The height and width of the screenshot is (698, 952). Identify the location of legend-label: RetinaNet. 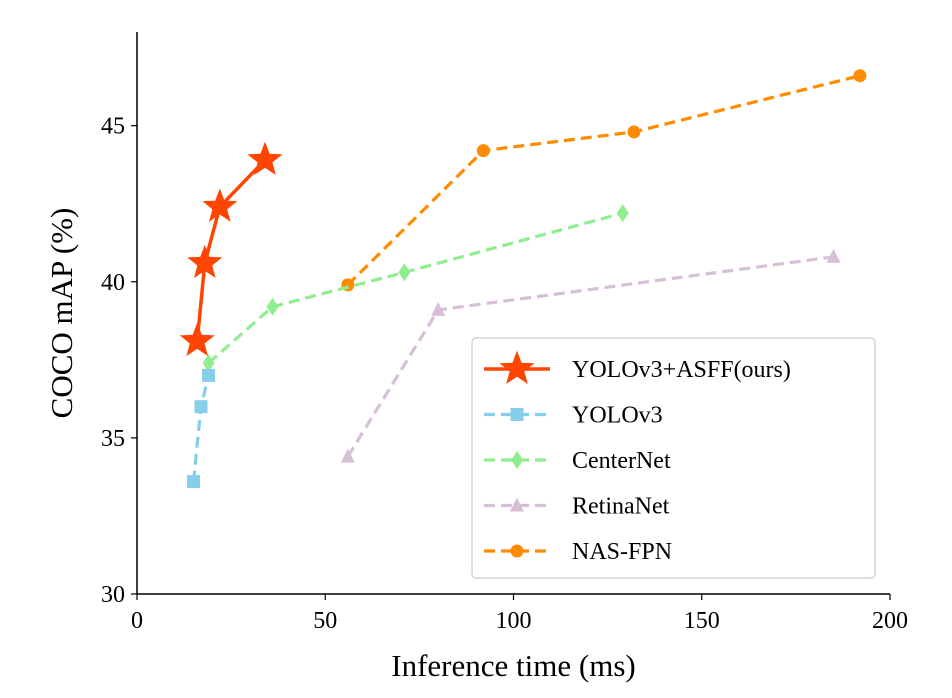
(621, 507).